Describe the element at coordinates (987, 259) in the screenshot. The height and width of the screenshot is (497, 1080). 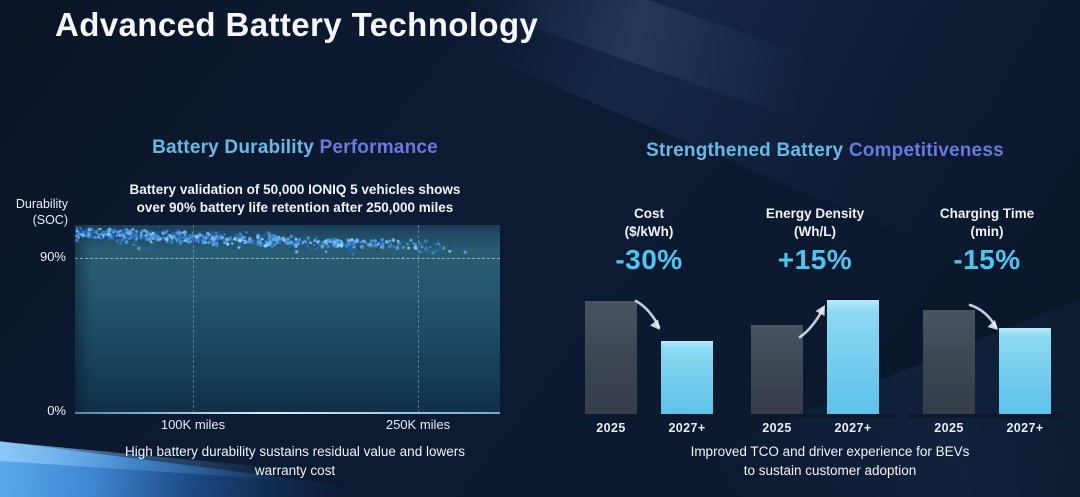
I see `metric-change-value: -15%` at that location.